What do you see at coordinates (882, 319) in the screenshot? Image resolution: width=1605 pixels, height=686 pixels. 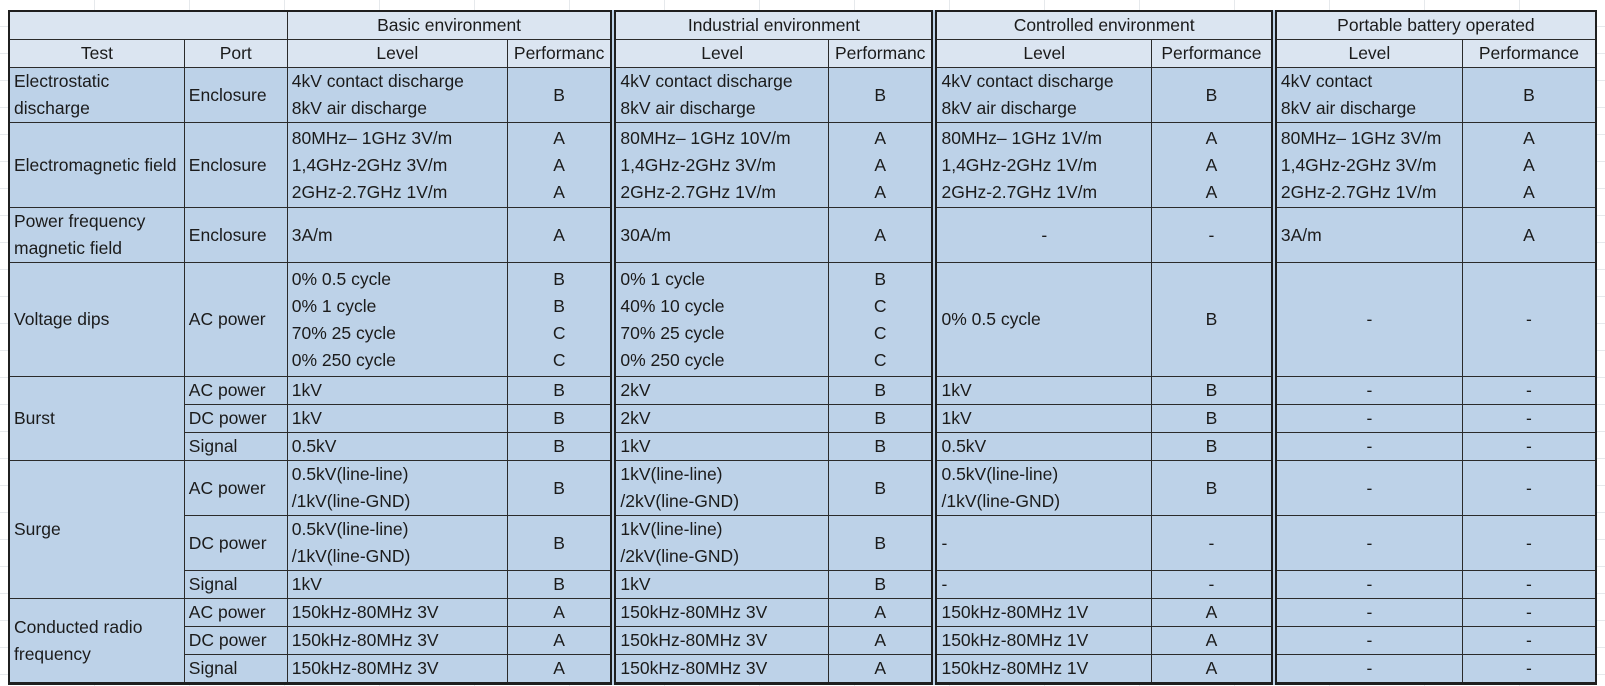 I see `cell-vdips-industrial-perf: B C C C` at bounding box center [882, 319].